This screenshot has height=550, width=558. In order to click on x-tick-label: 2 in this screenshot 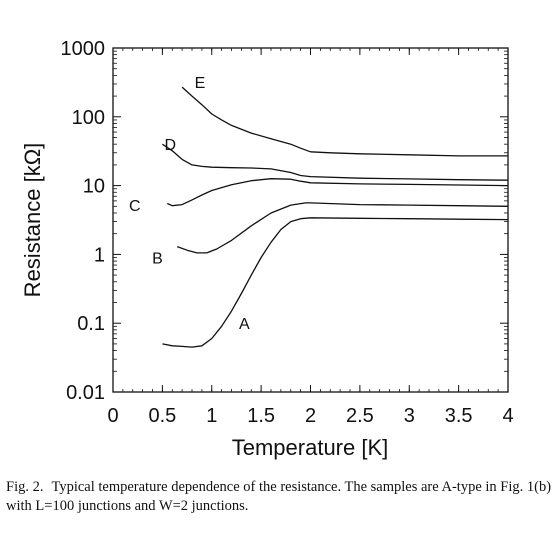, I will do `click(310, 416)`.